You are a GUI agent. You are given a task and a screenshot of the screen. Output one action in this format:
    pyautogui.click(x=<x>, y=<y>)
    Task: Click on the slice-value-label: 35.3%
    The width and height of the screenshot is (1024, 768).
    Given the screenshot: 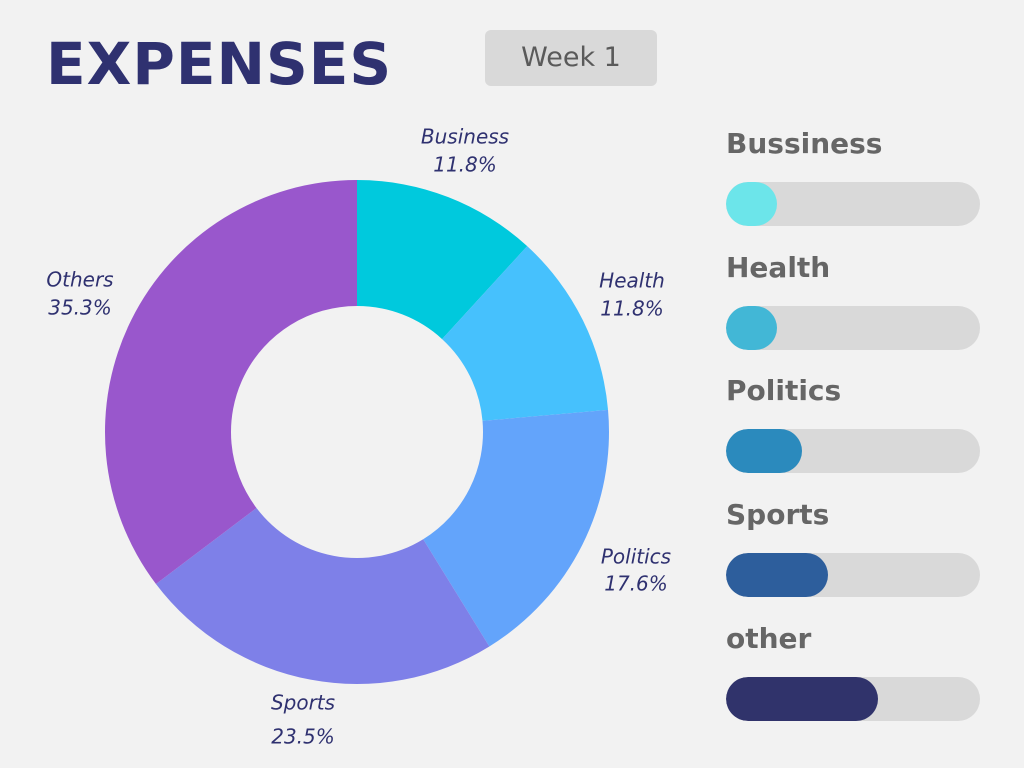 What is the action you would take?
    pyautogui.click(x=80, y=308)
    